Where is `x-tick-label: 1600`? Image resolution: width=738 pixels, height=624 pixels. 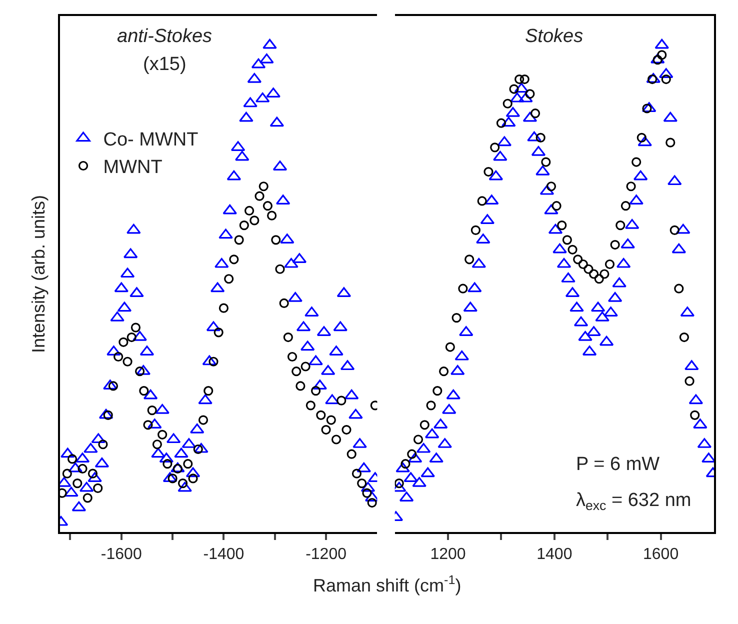 x-tick-label: 1600 is located at coordinates (661, 555).